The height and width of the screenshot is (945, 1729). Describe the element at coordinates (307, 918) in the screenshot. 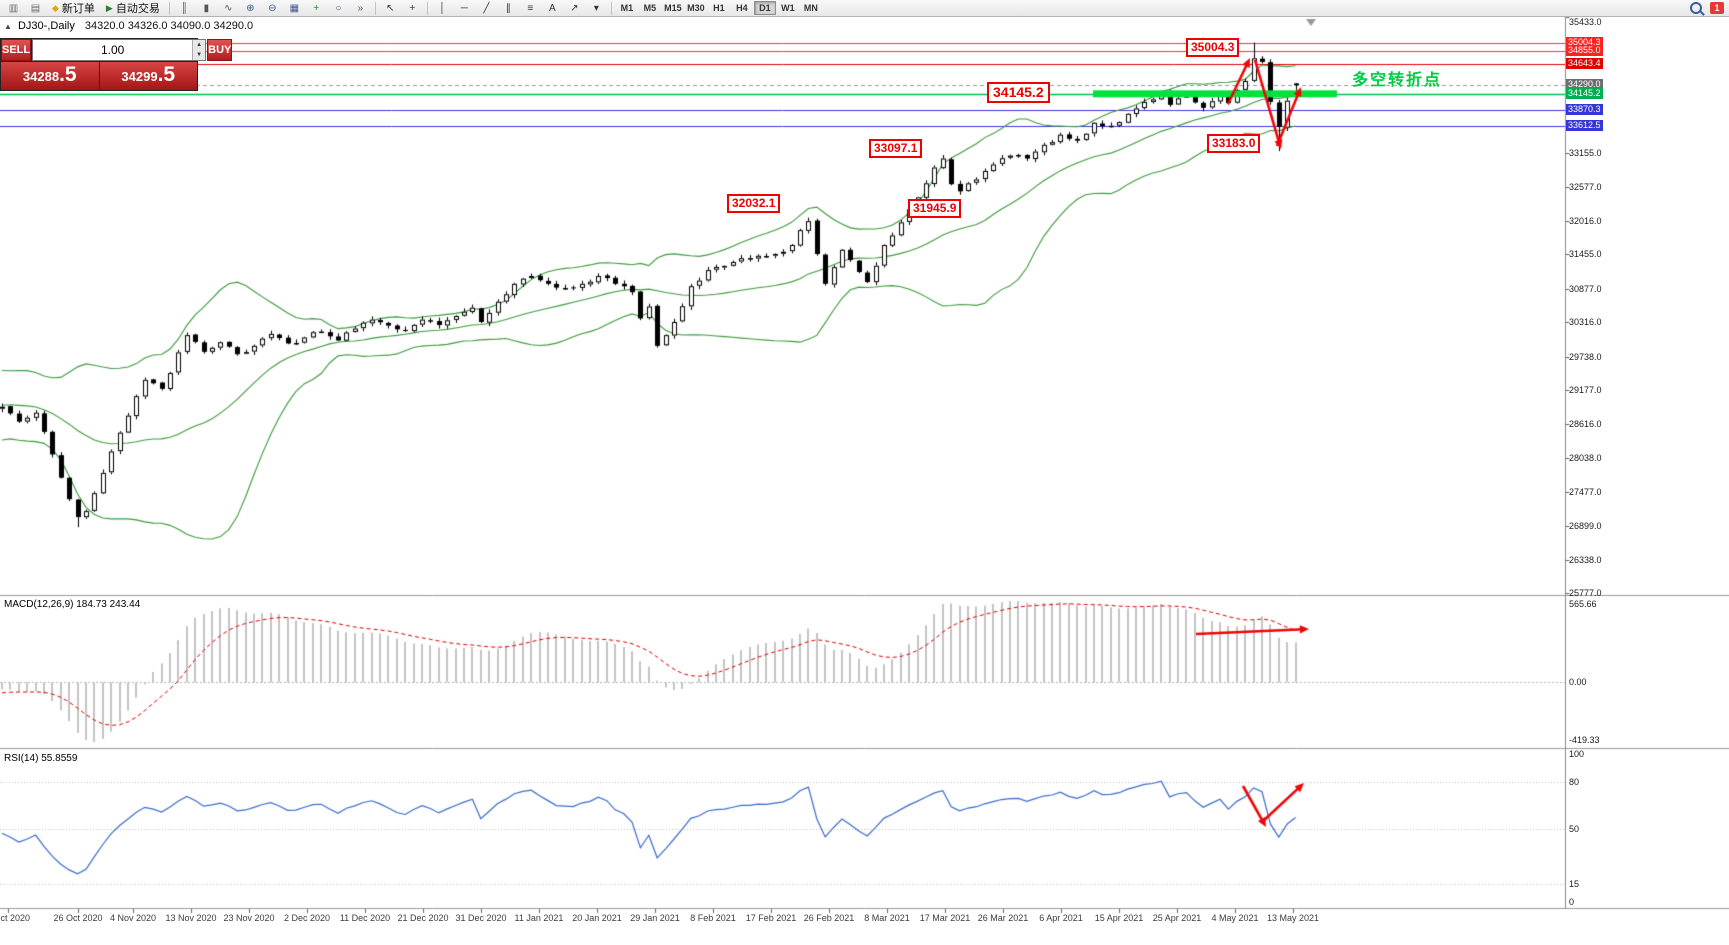

I see `date-axis-label: 2 Dec 2020` at that location.